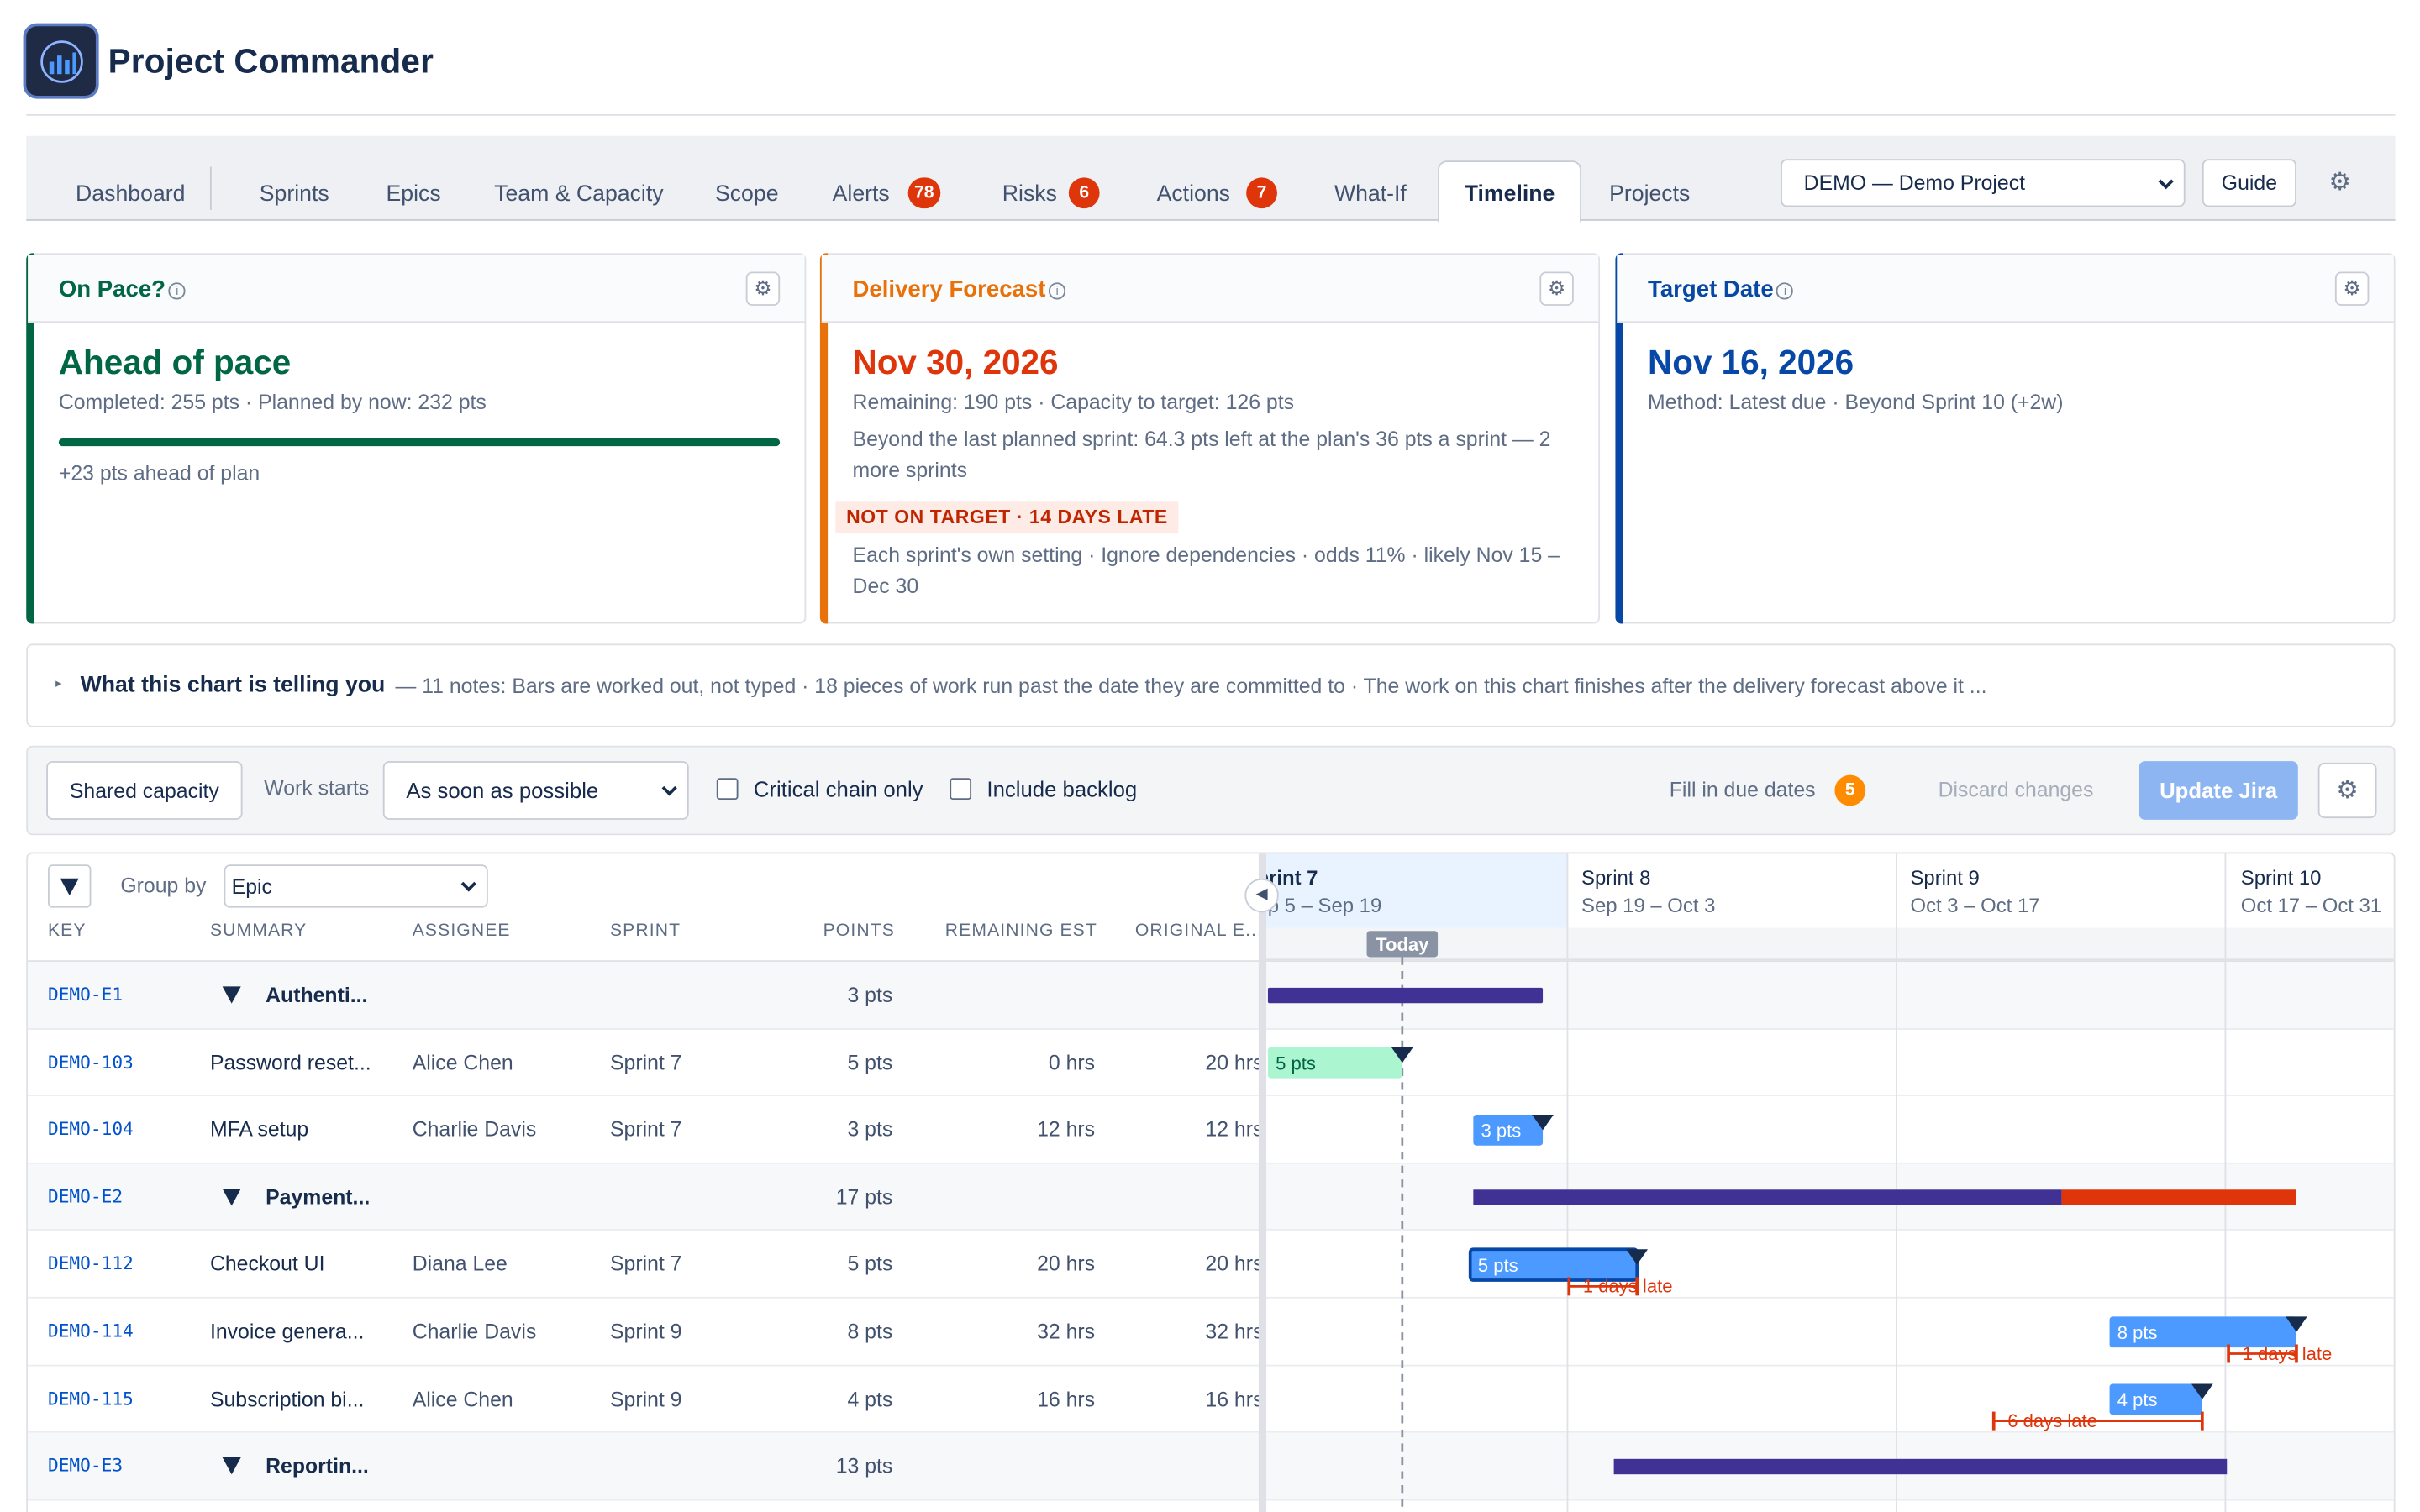 This screenshot has width=2420, height=1512. I want to click on card-title: On Pace? i, so click(123, 289).